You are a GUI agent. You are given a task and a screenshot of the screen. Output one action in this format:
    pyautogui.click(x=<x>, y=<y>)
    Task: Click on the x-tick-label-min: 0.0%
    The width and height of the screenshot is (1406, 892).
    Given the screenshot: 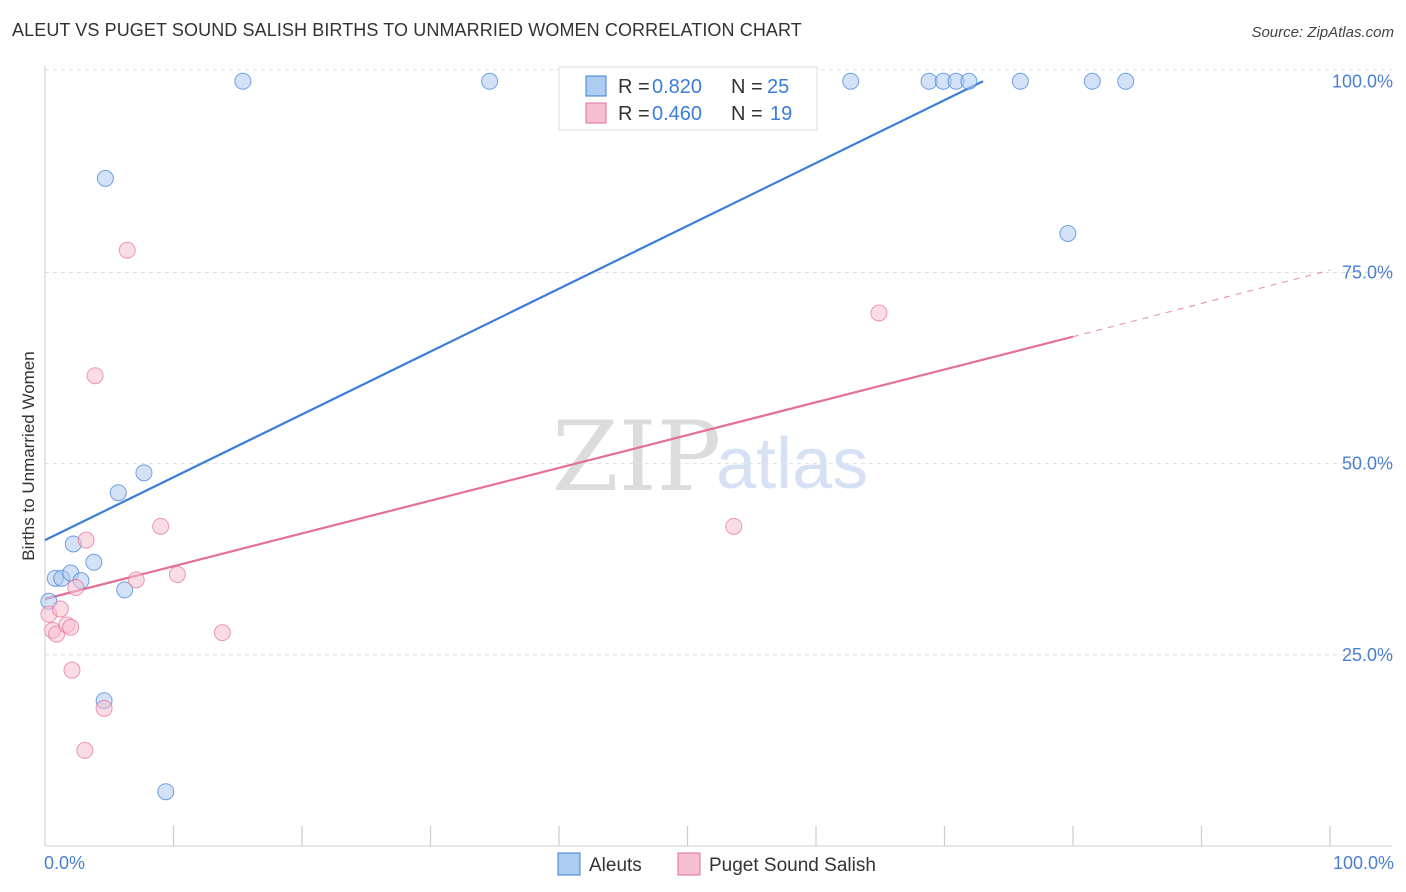 What is the action you would take?
    pyautogui.click(x=64, y=863)
    